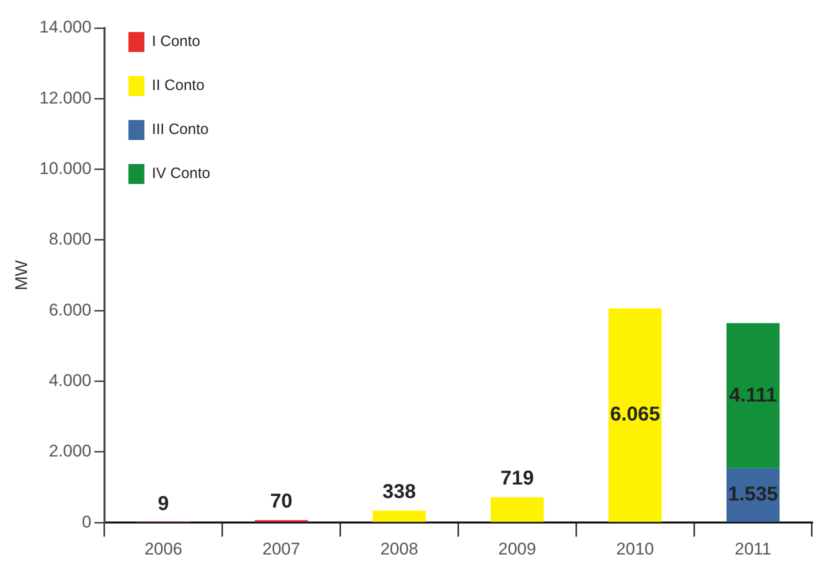  I want to click on data-label: 1.535, so click(753, 495).